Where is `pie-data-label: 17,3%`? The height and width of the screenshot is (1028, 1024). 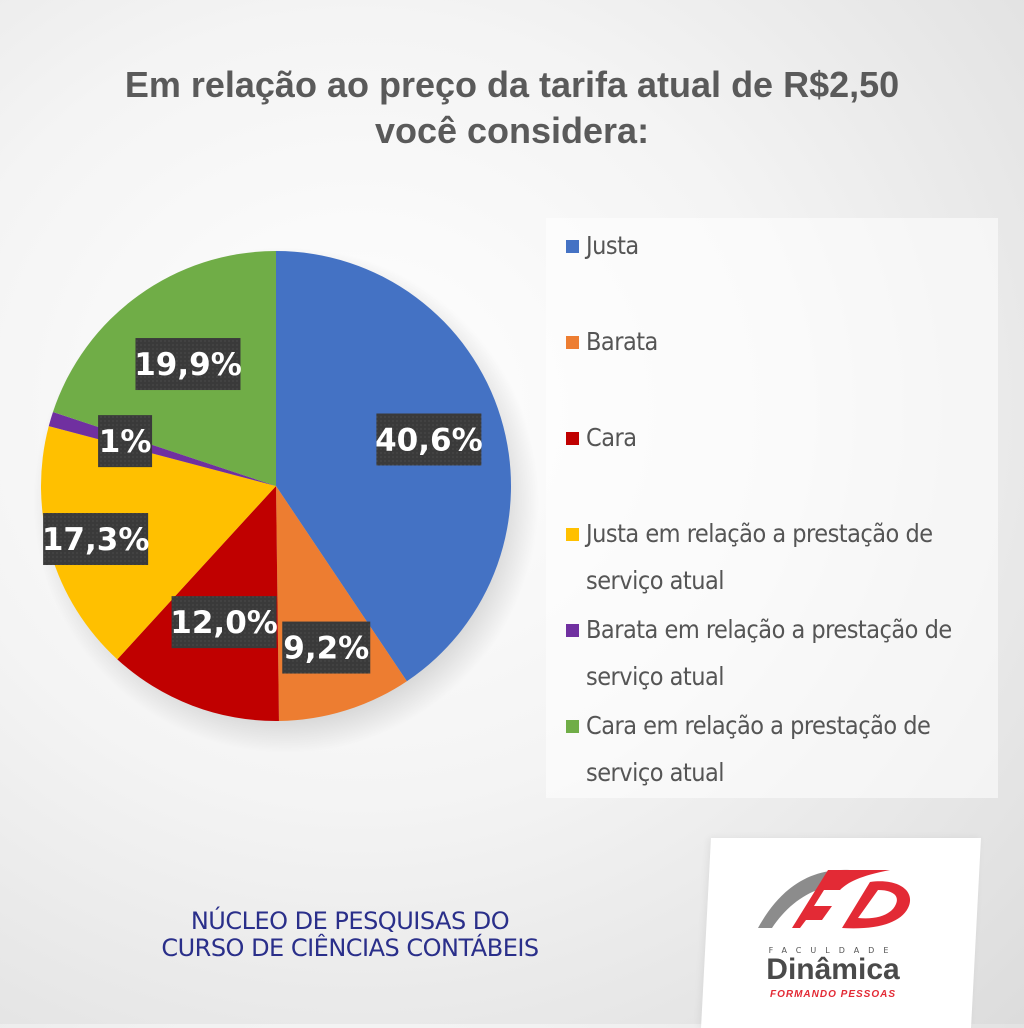 pie-data-label: 17,3% is located at coordinates (96, 539).